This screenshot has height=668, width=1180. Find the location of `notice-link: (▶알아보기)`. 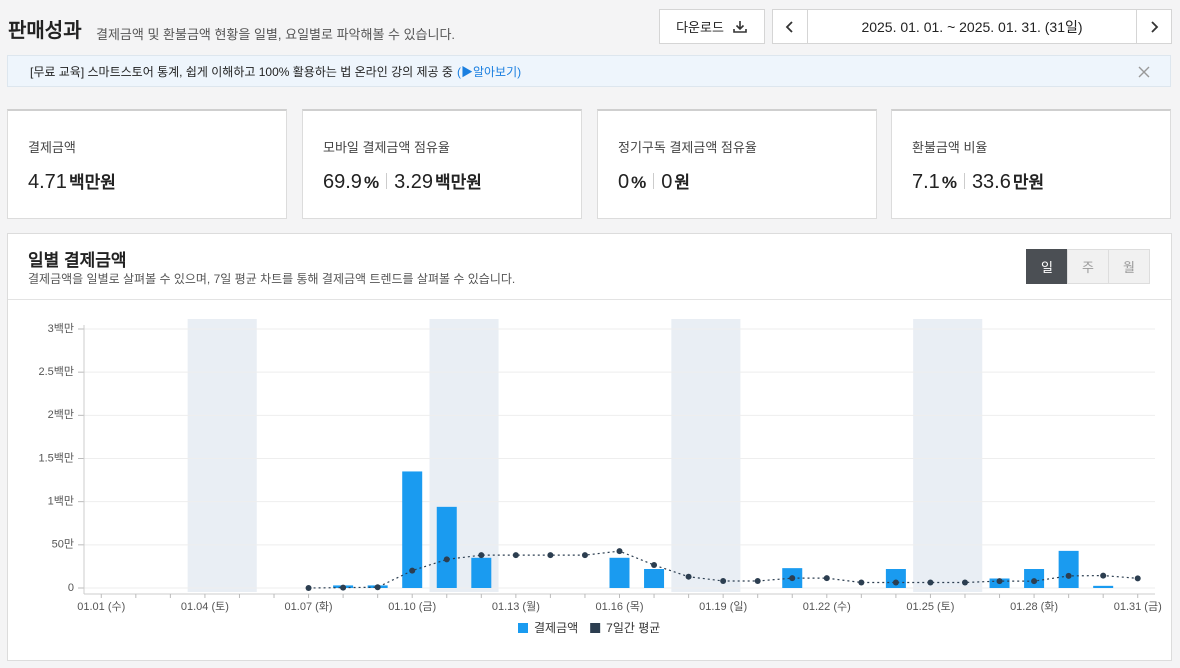

notice-link: (▶알아보기) is located at coordinates (489, 71).